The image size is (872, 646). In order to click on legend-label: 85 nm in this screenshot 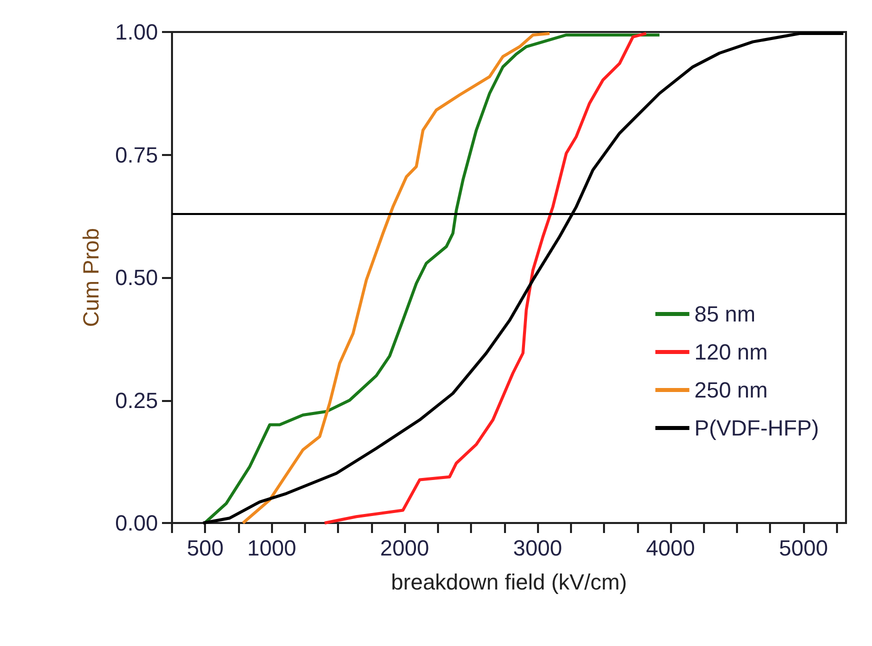, I will do `click(725, 314)`.